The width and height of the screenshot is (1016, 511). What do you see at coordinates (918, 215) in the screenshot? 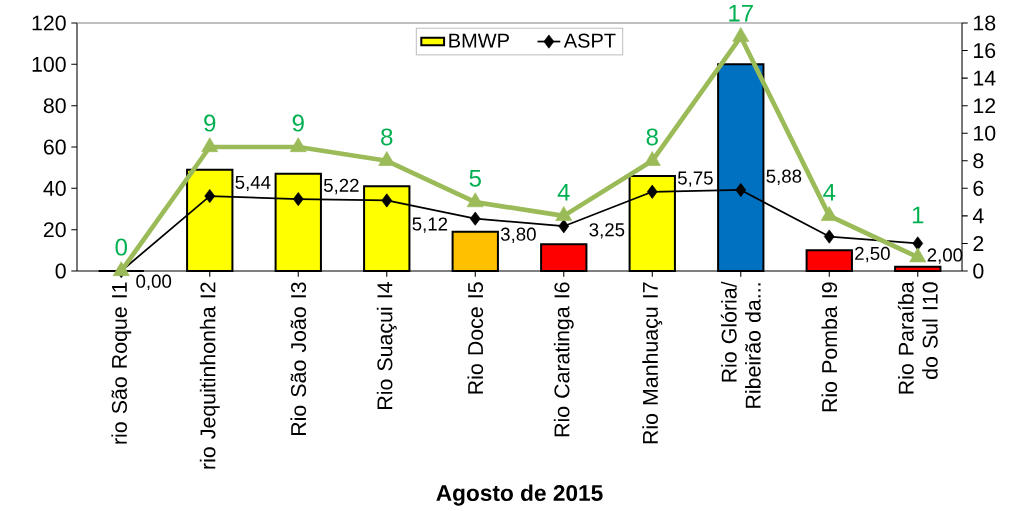
I see `data-label: 1` at bounding box center [918, 215].